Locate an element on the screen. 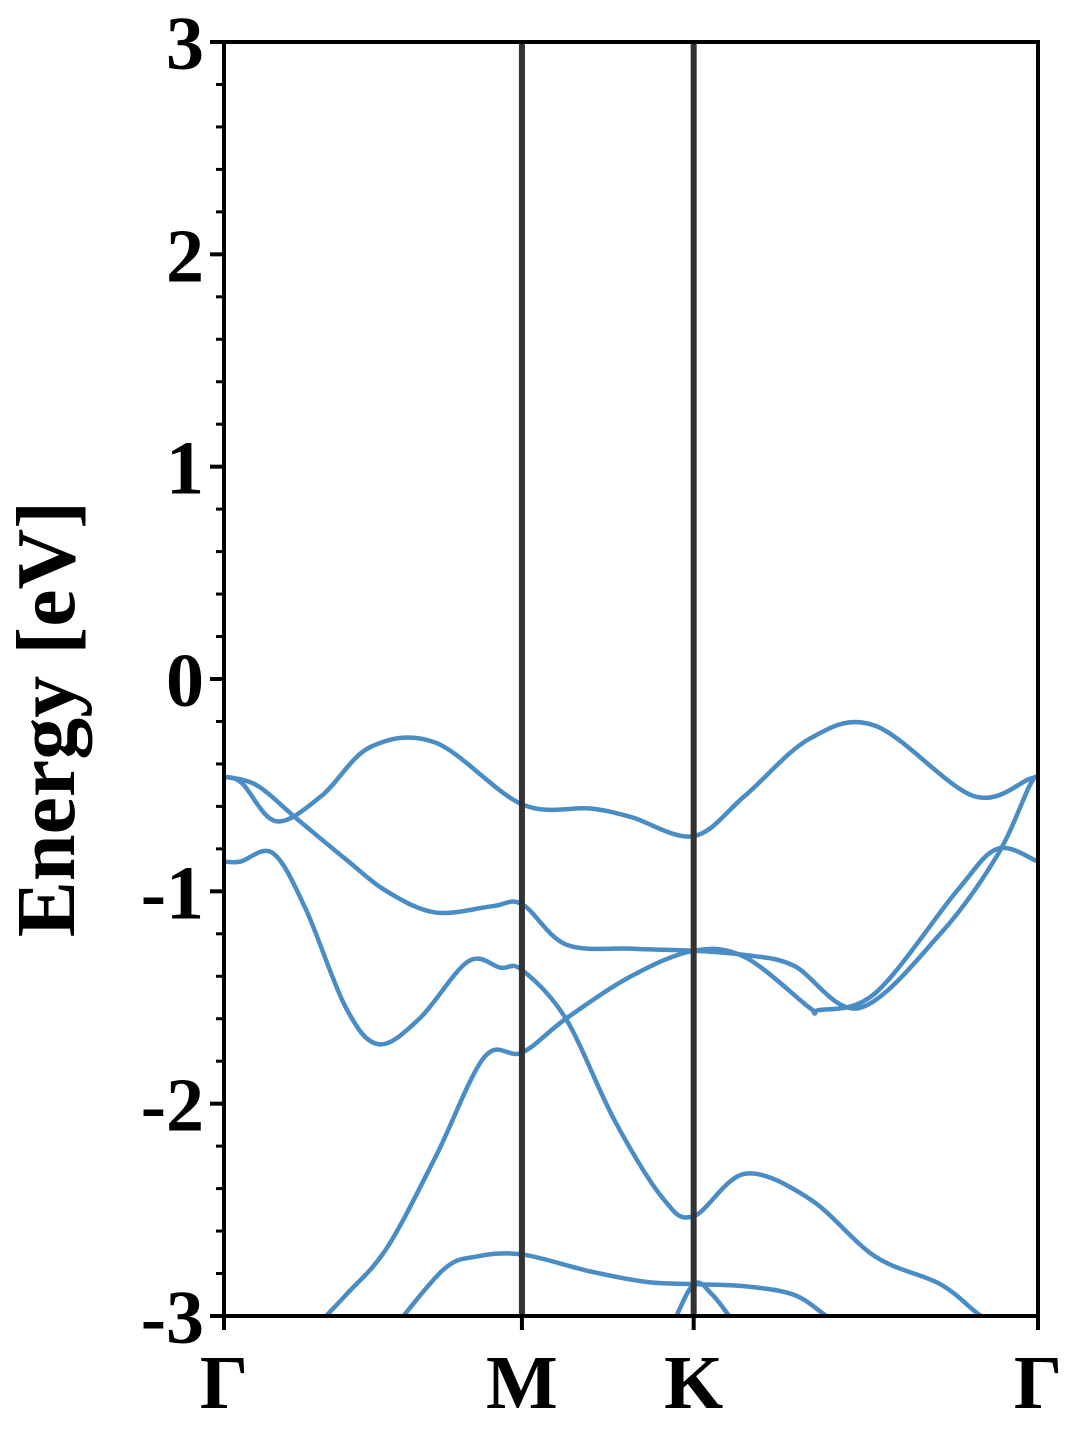 Image resolution: width=1080 pixels, height=1440 pixels. high-symmetry-lines is located at coordinates (607, 679).